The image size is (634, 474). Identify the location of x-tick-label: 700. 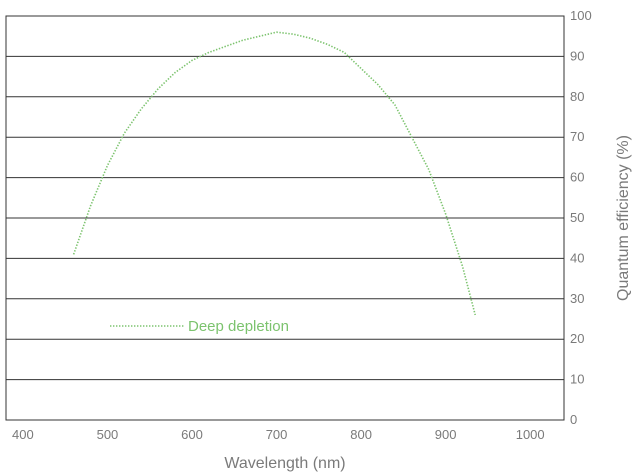
(277, 434).